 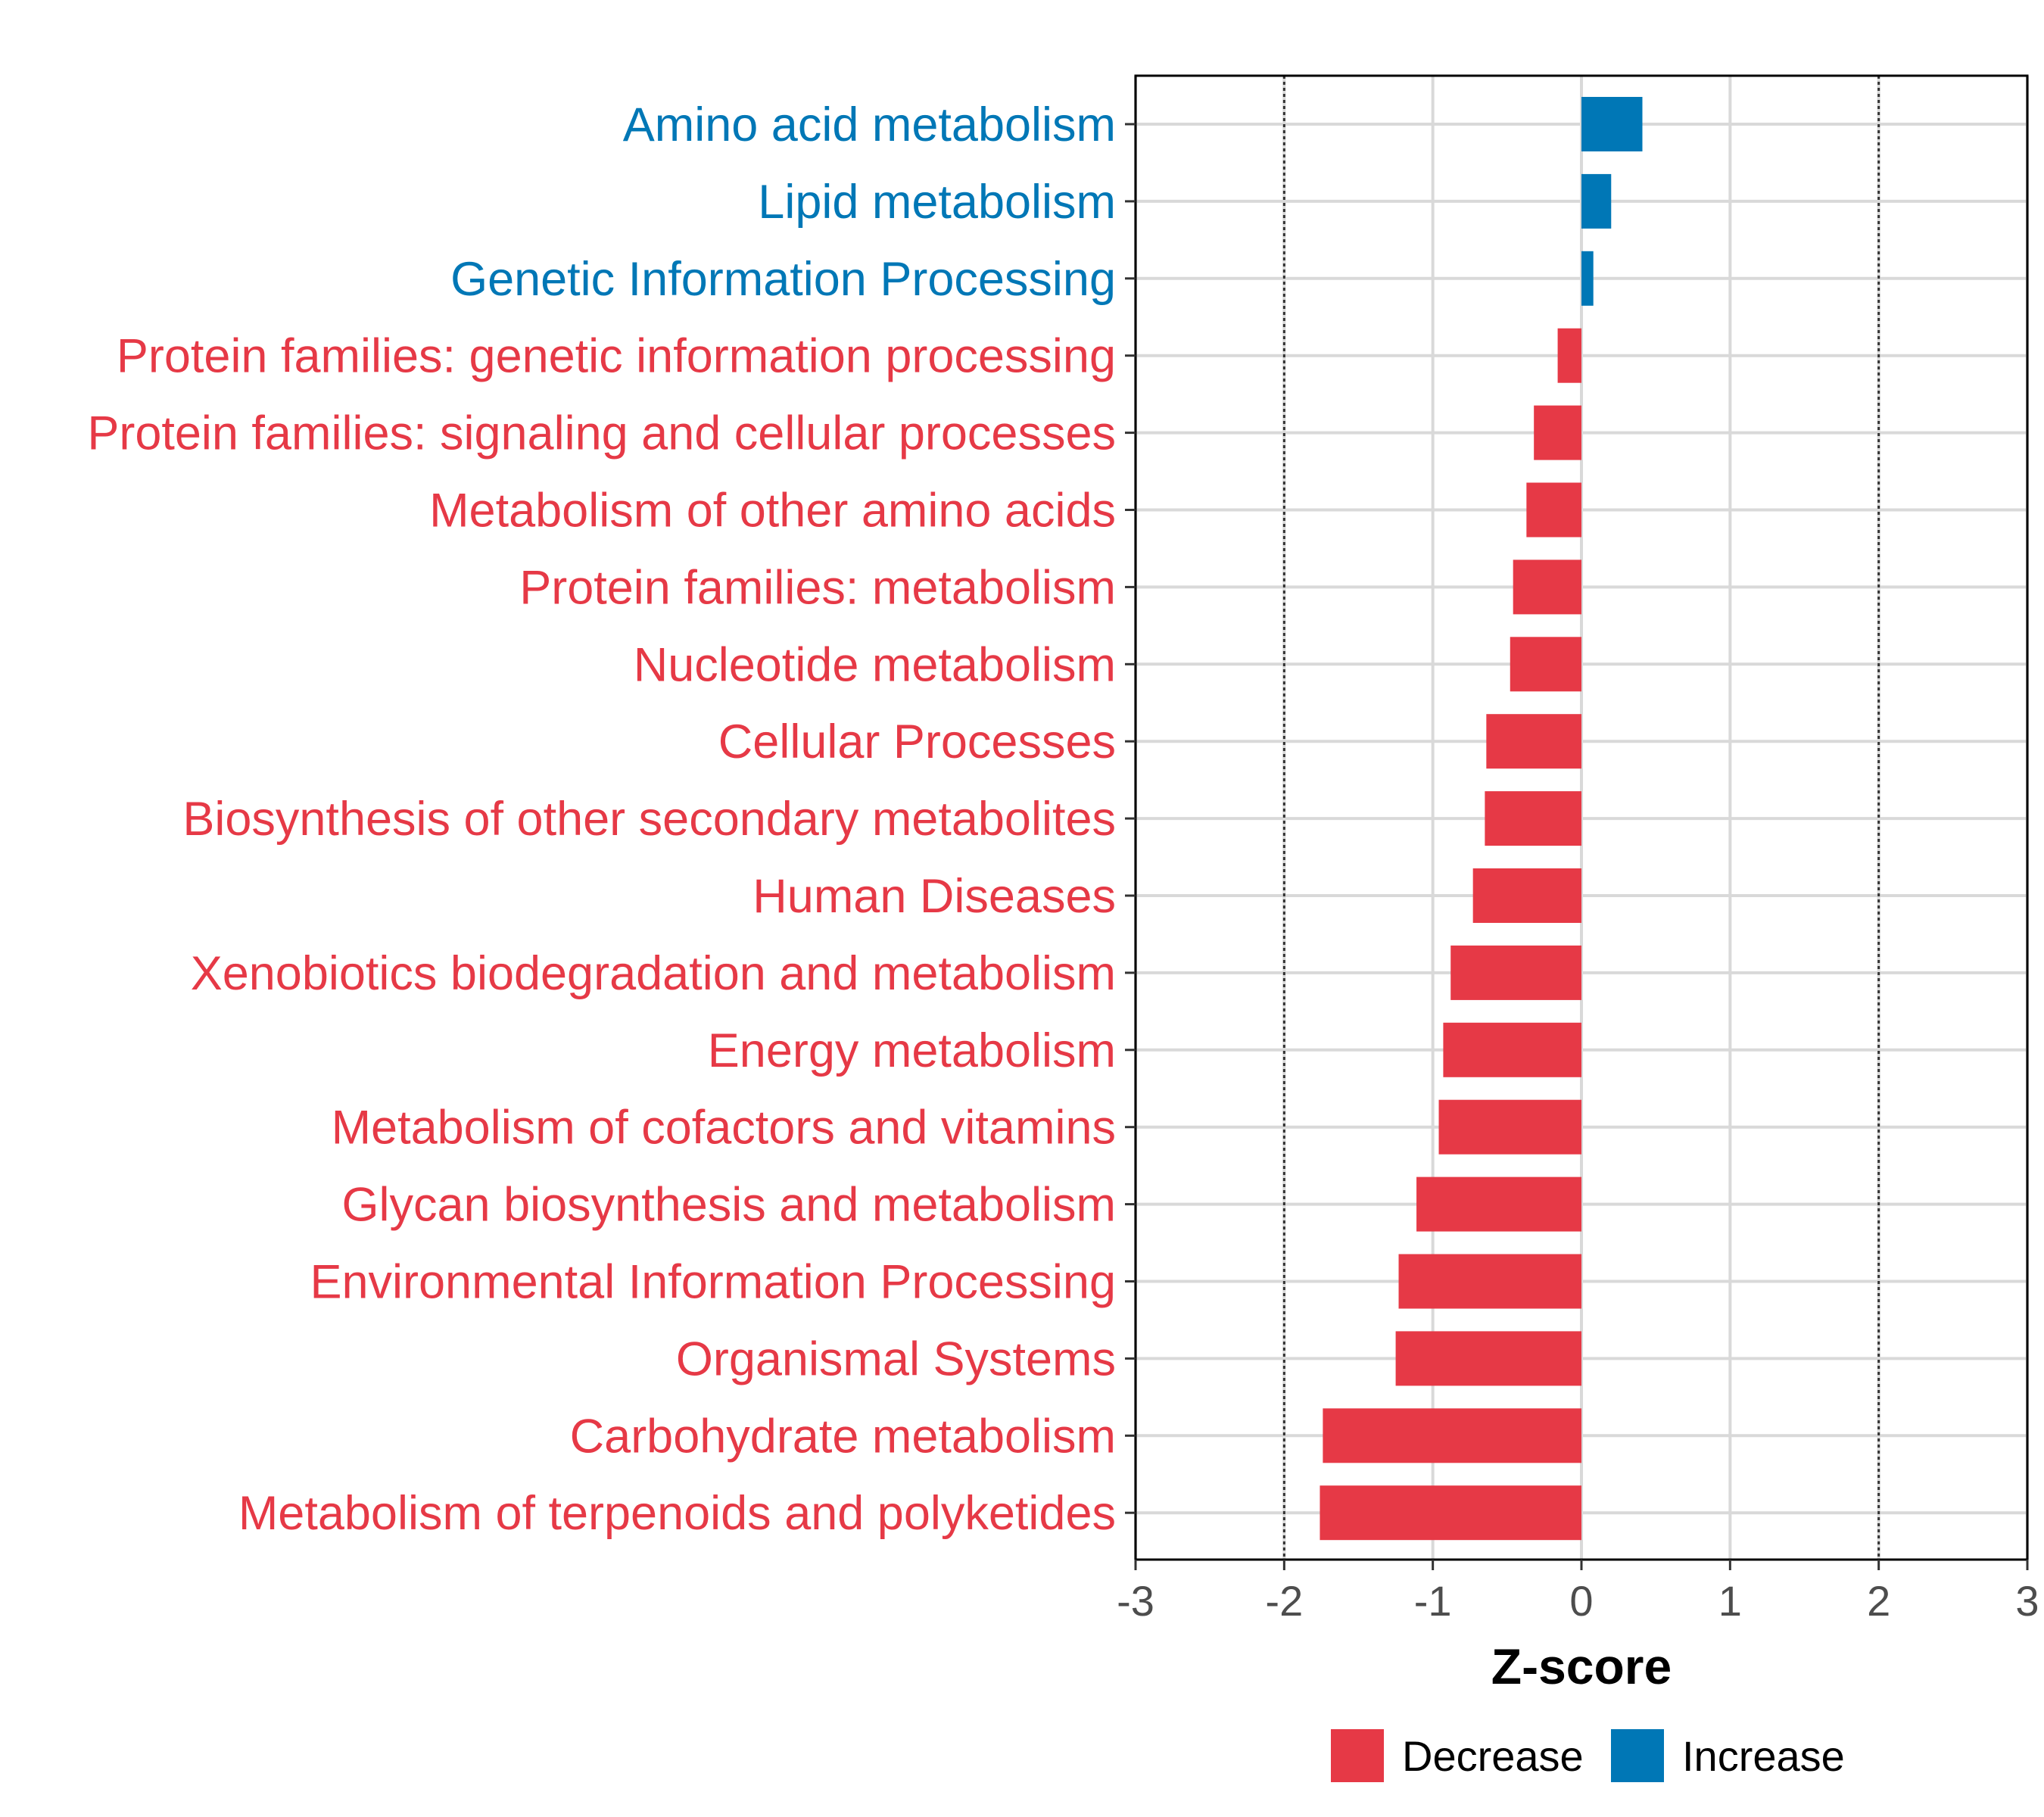 What do you see at coordinates (870, 124) in the screenshot?
I see `category-label: Amino acid metabolism` at bounding box center [870, 124].